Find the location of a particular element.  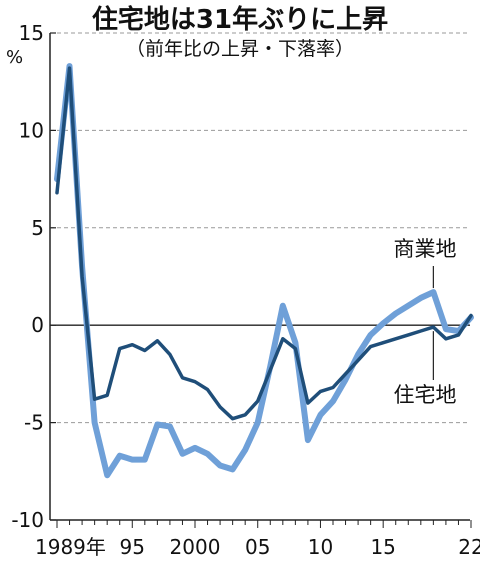

x-tick-label: 05 is located at coordinates (257, 547).